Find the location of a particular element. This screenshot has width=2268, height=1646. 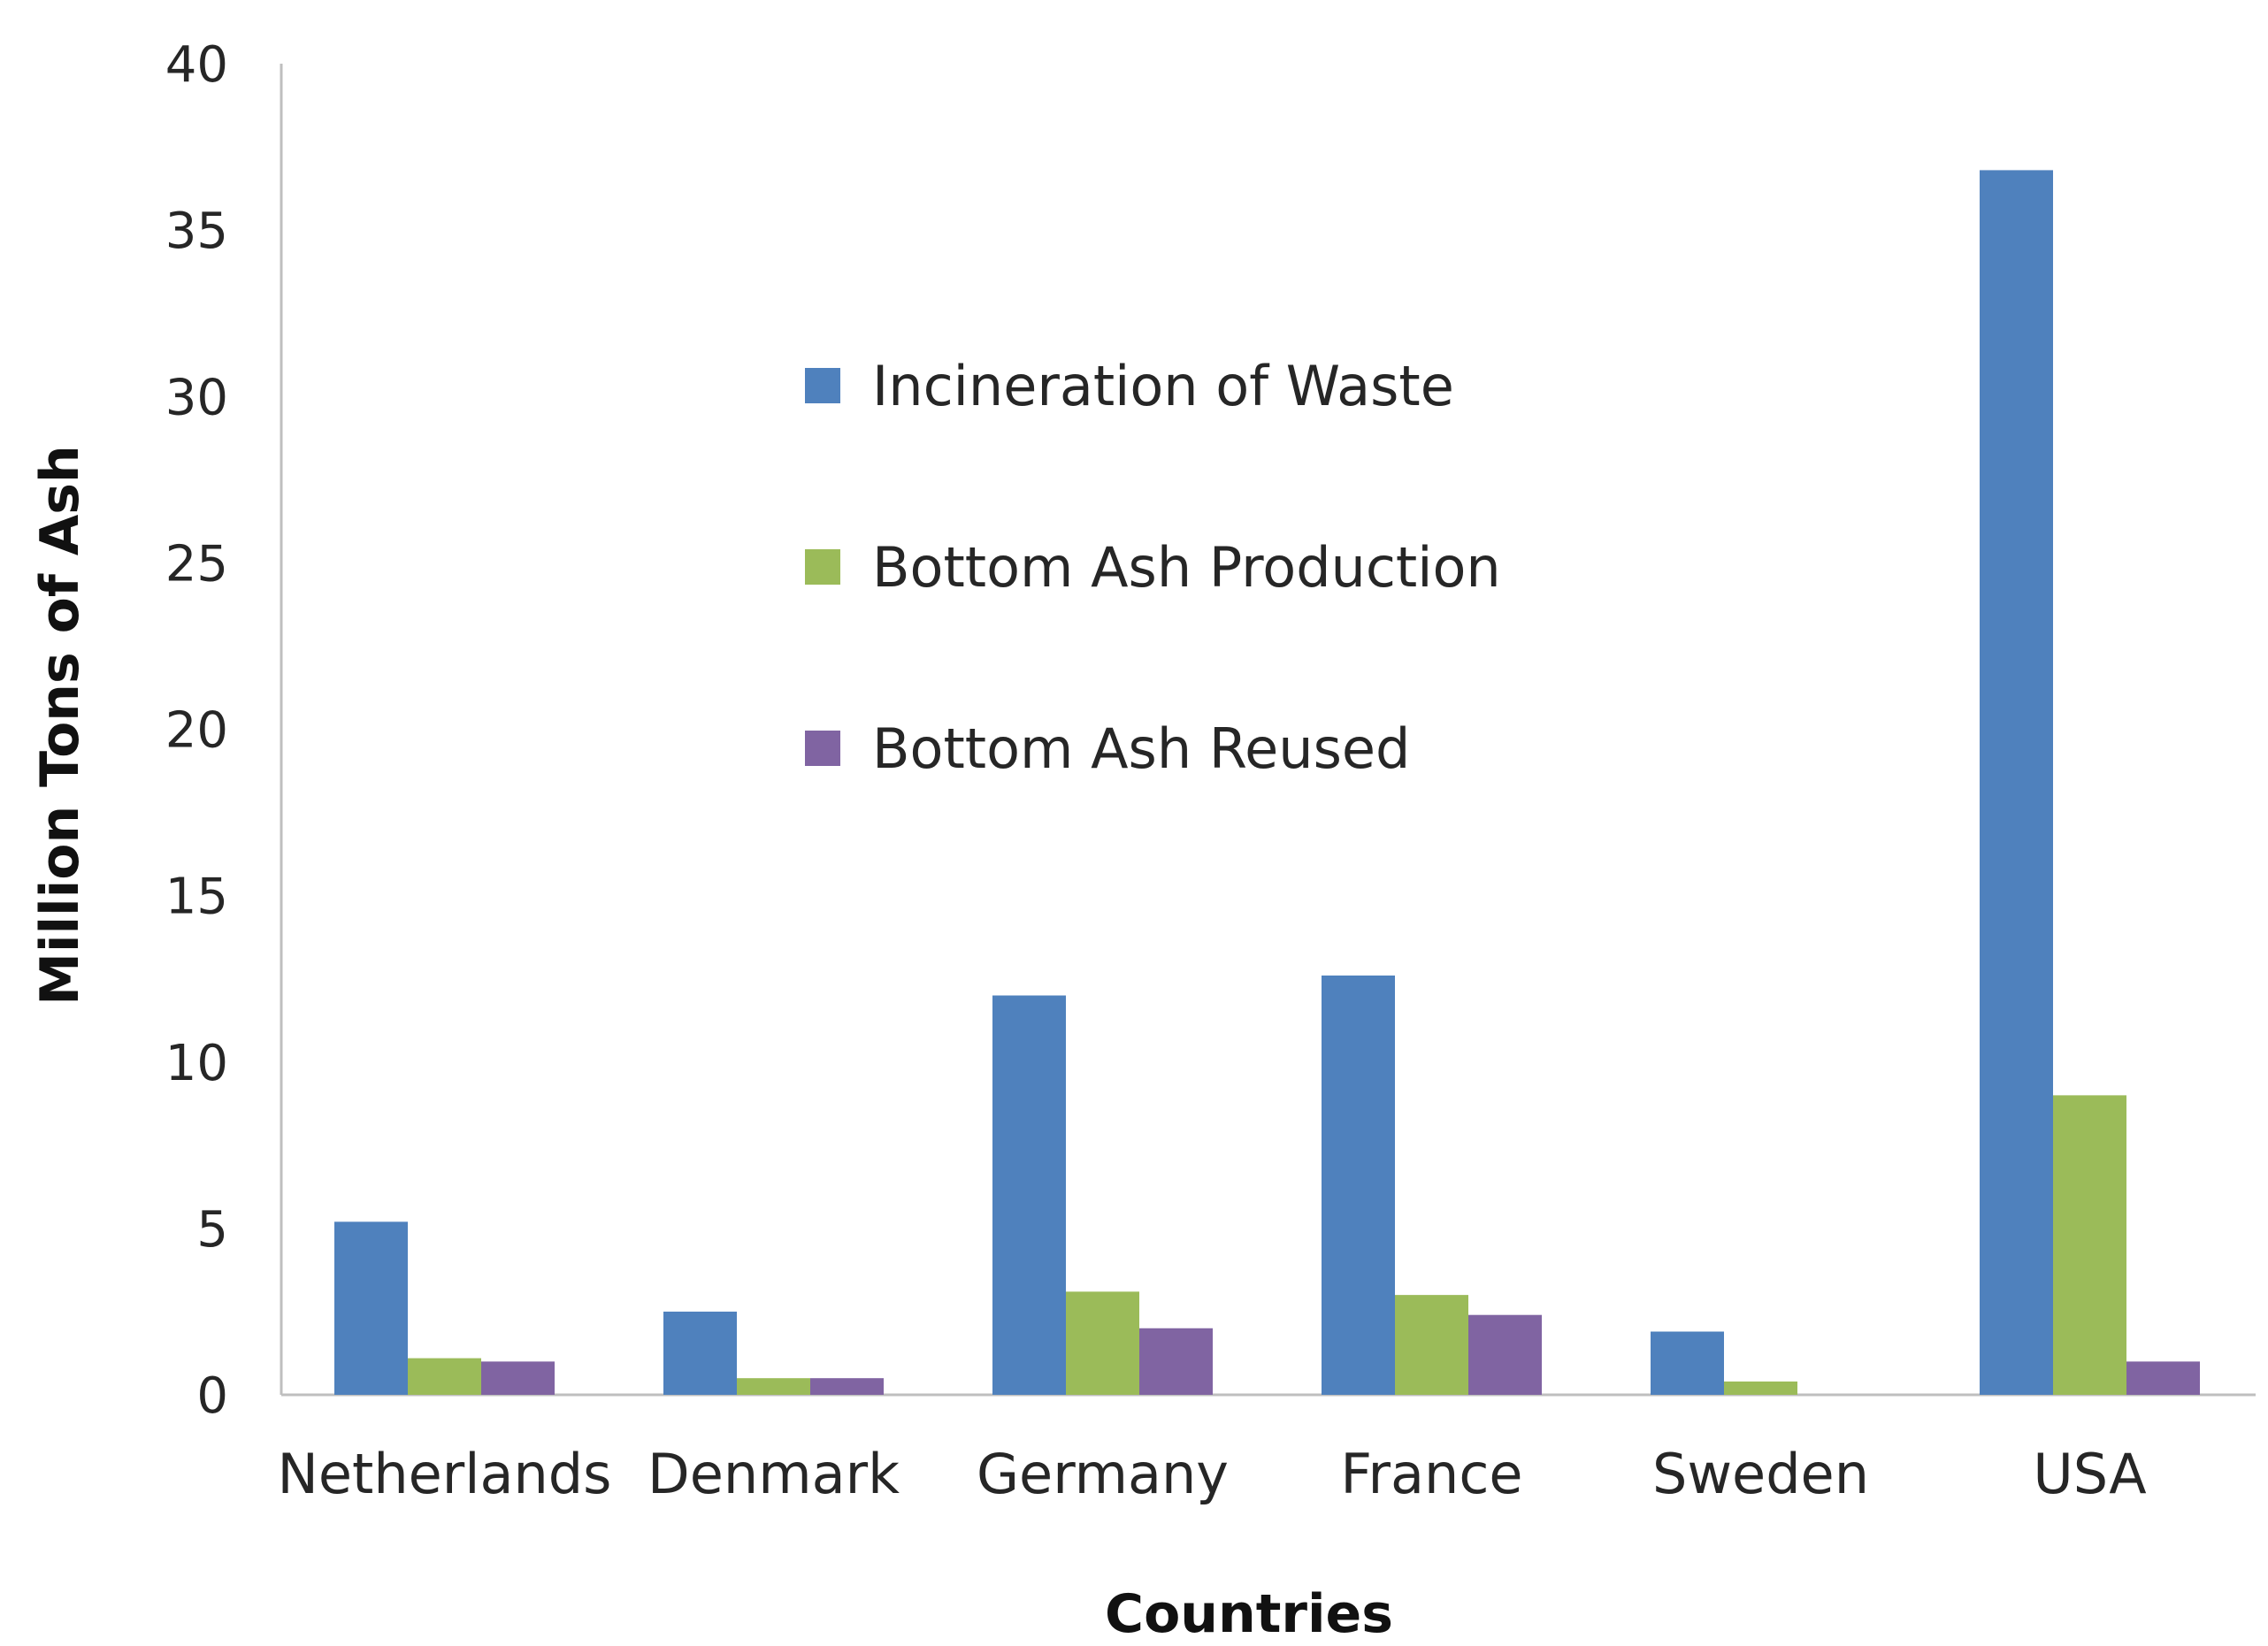

x-axis-title: Countries is located at coordinates (1249, 1614).